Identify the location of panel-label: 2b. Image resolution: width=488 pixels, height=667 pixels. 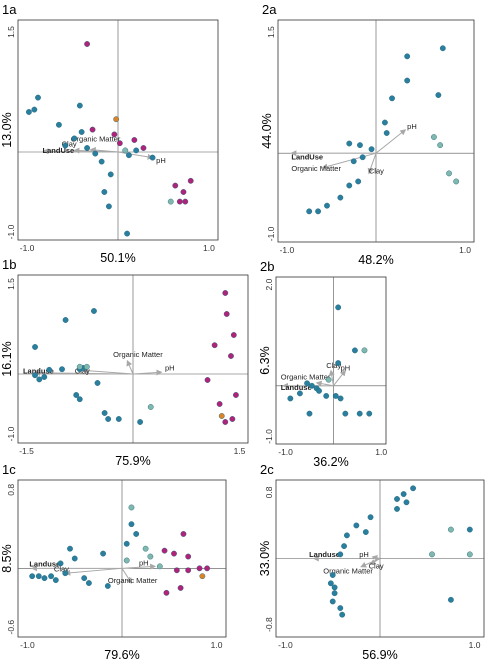
(267, 266).